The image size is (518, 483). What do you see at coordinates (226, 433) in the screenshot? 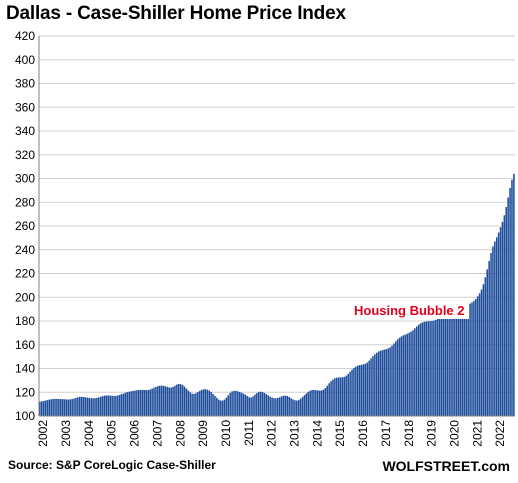
I see `x-tick-label: 2010` at bounding box center [226, 433].